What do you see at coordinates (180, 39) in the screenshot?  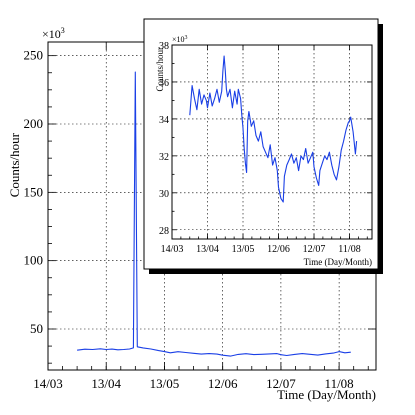 I see `inset-y-exponent: ×103` at bounding box center [180, 39].